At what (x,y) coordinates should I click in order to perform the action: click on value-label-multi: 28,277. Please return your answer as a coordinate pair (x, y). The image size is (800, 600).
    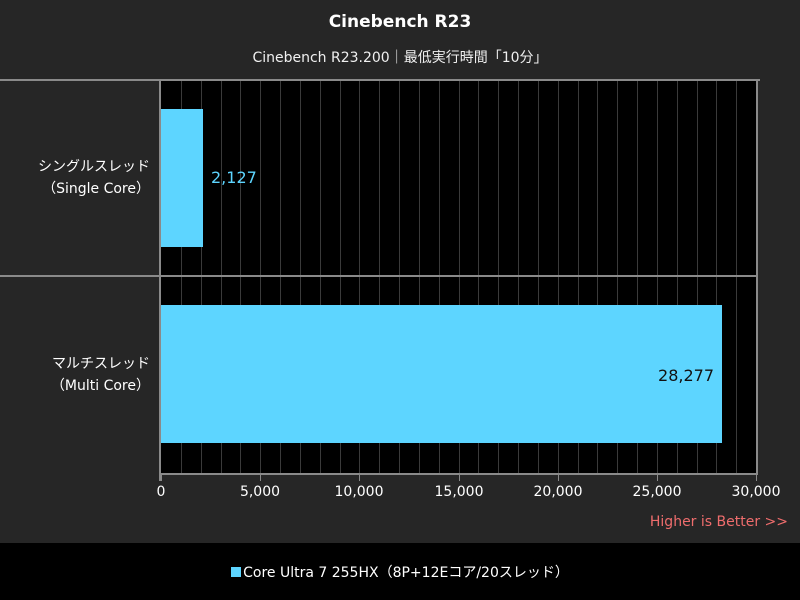
    Looking at the image, I should click on (686, 375).